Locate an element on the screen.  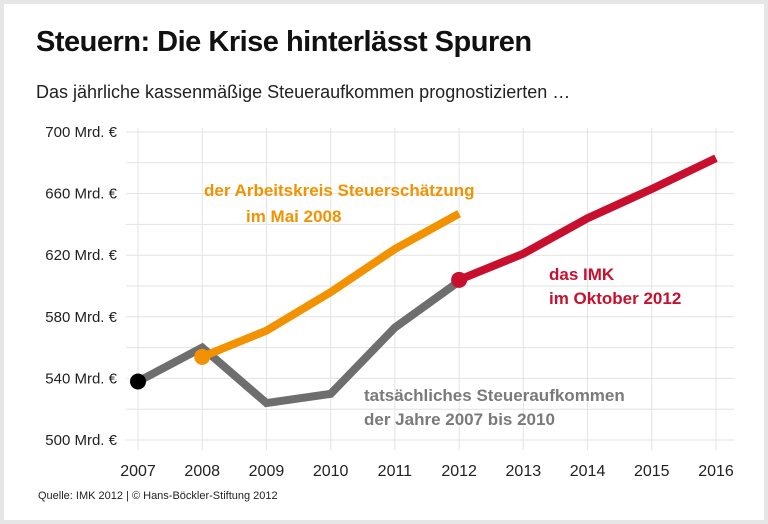
y-tick-label: 700 Mrd. € is located at coordinates (81, 132).